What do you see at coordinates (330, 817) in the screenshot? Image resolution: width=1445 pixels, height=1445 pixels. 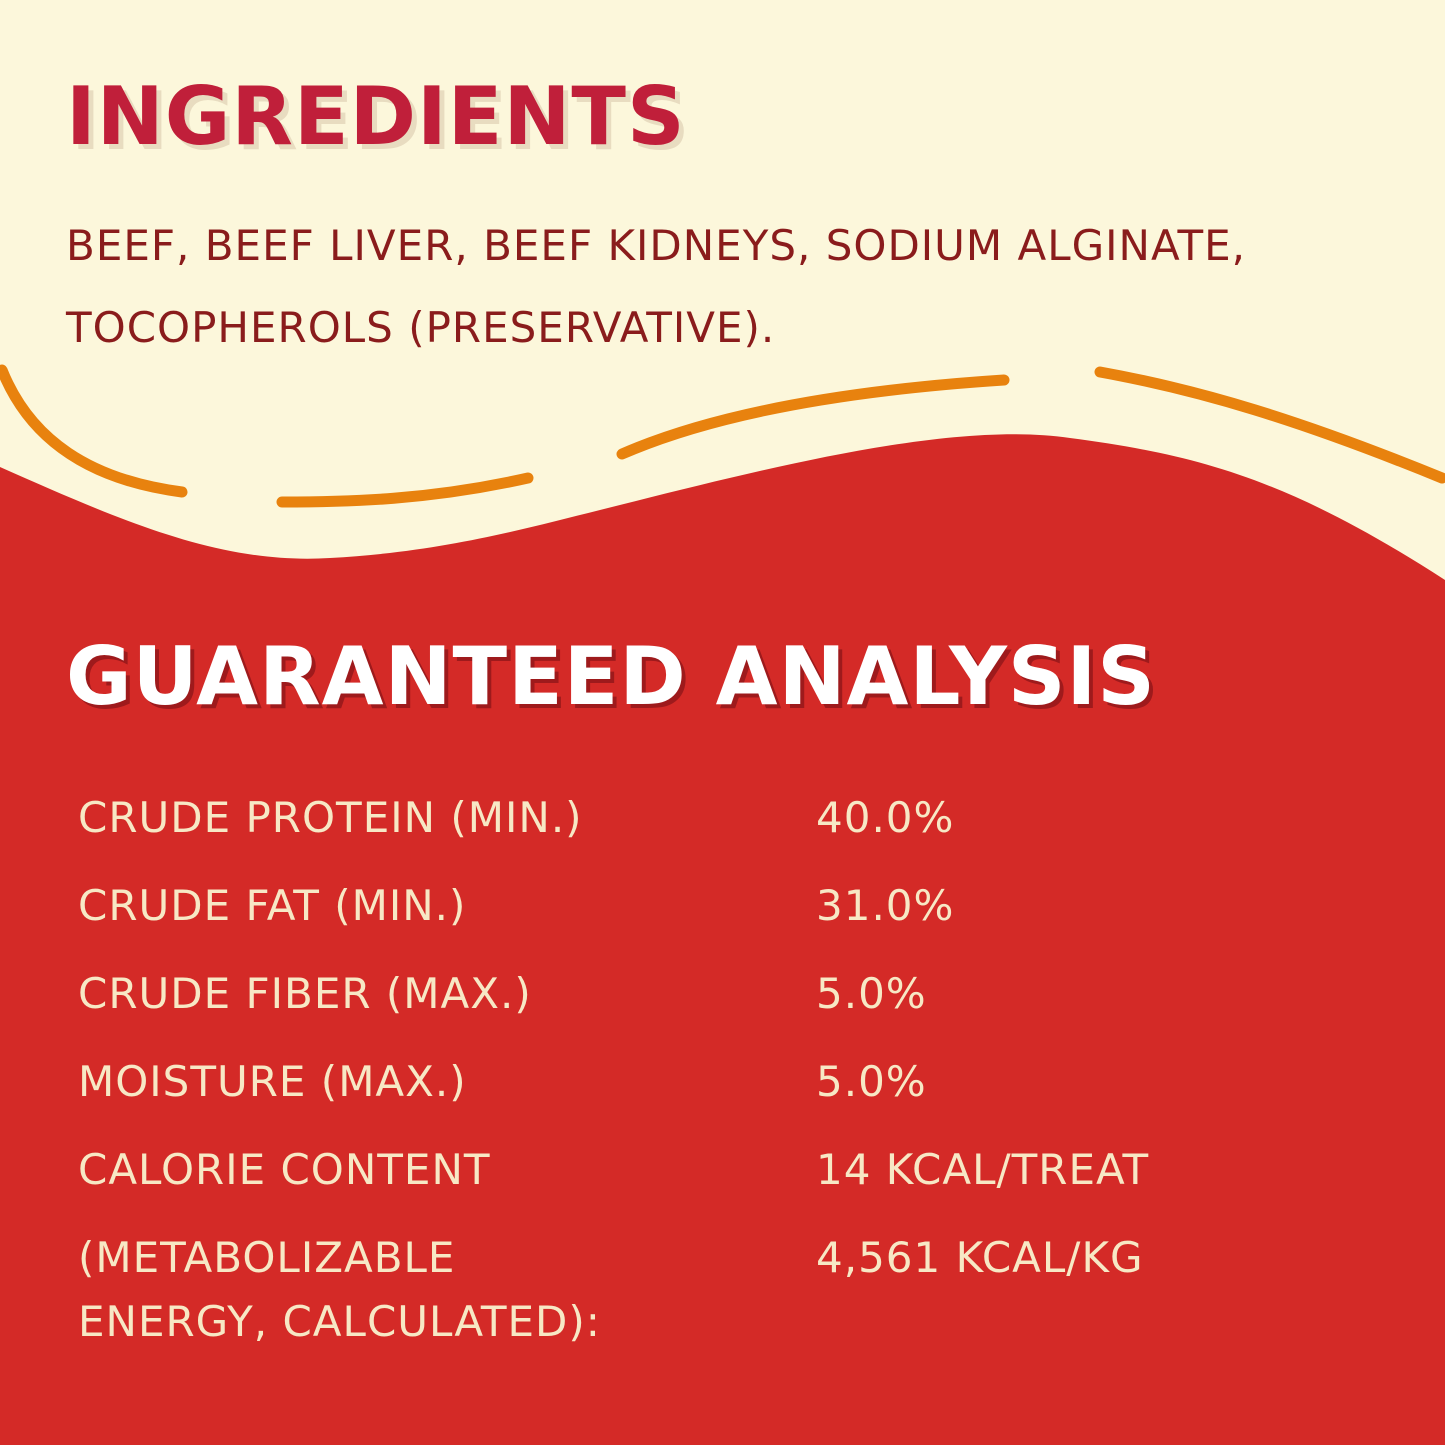 I see `analysis-label: CRUDE PROTEIN (MIN.)` at bounding box center [330, 817].